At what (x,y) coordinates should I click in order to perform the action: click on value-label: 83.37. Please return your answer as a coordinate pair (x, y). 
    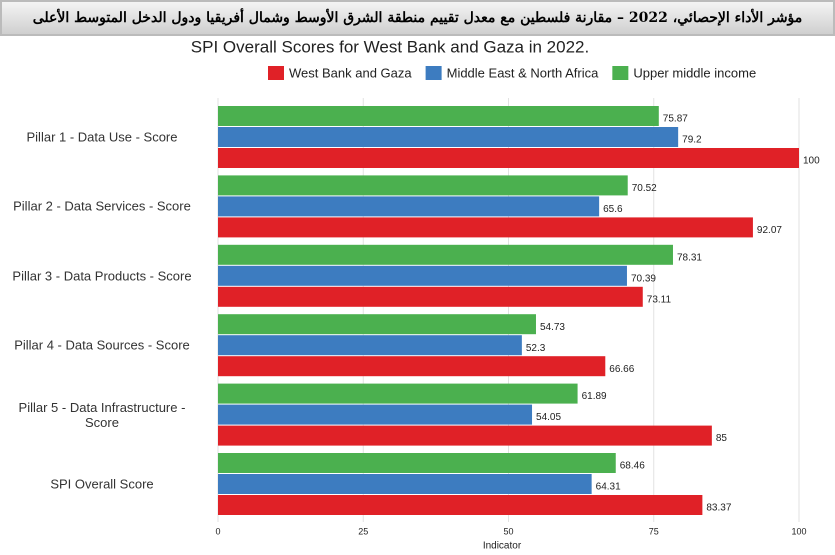
    Looking at the image, I should click on (718, 508).